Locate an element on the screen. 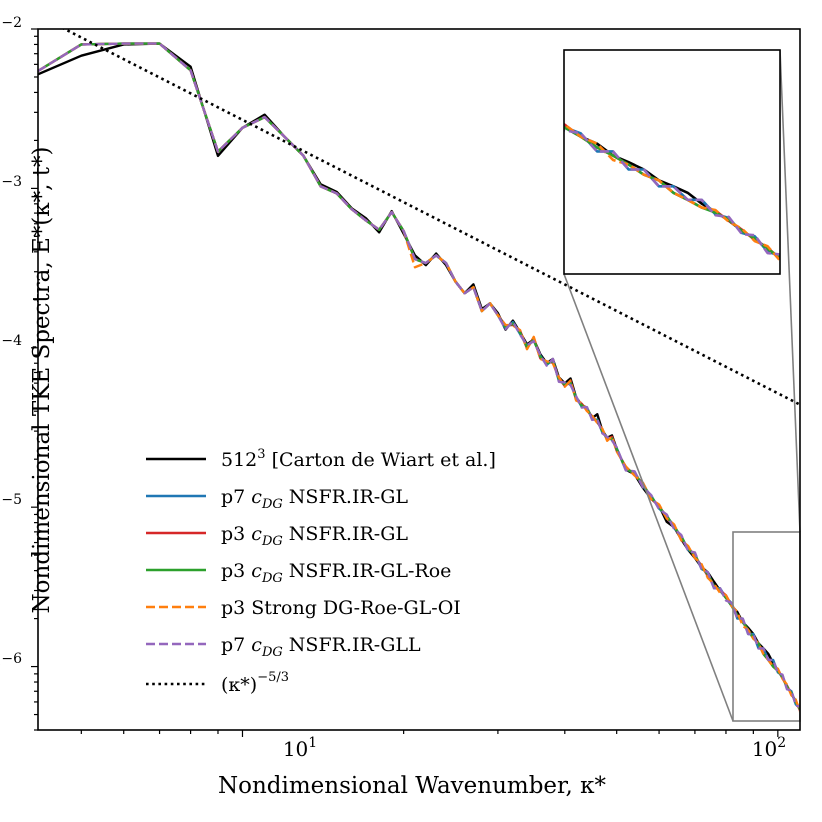 Image resolution: width=822 pixels, height=822 pixels. x-axis-label: Nondimensional Wavenumber, κ* is located at coordinates (412, 786).